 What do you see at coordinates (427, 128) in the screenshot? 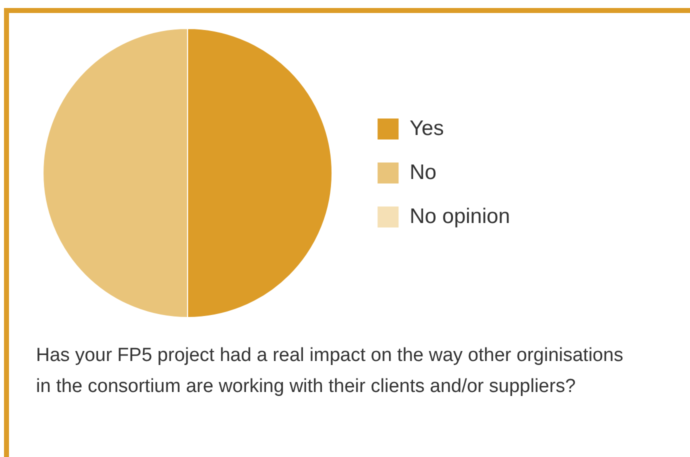
I see `legend-label: Yes` at bounding box center [427, 128].